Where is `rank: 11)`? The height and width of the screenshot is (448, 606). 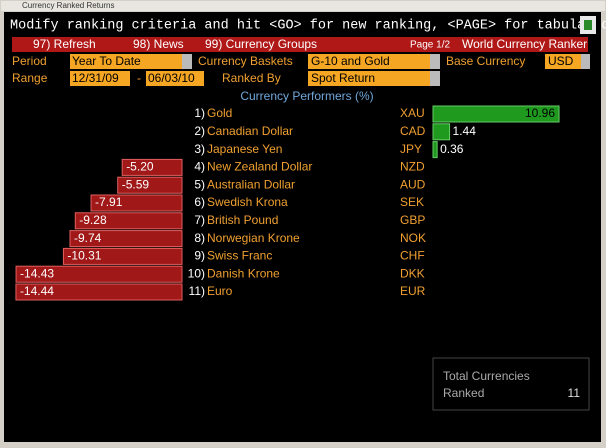 rank: 11) is located at coordinates (197, 291).